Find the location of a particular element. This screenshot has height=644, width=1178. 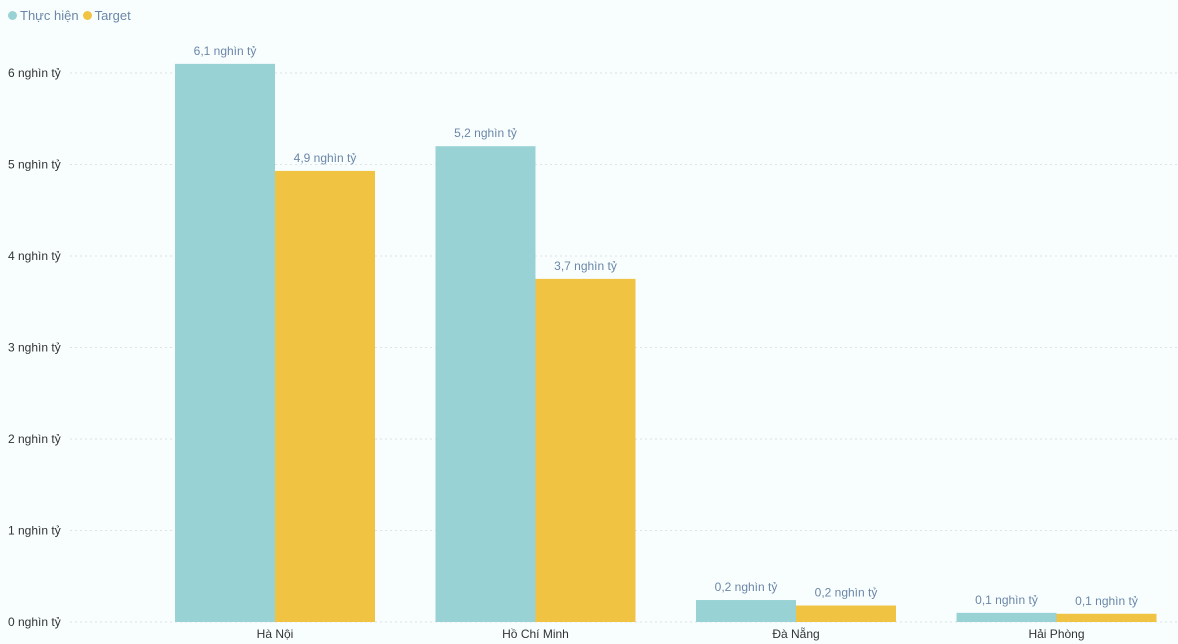

data-label: 4,9 nghìn tỷ is located at coordinates (325, 158).